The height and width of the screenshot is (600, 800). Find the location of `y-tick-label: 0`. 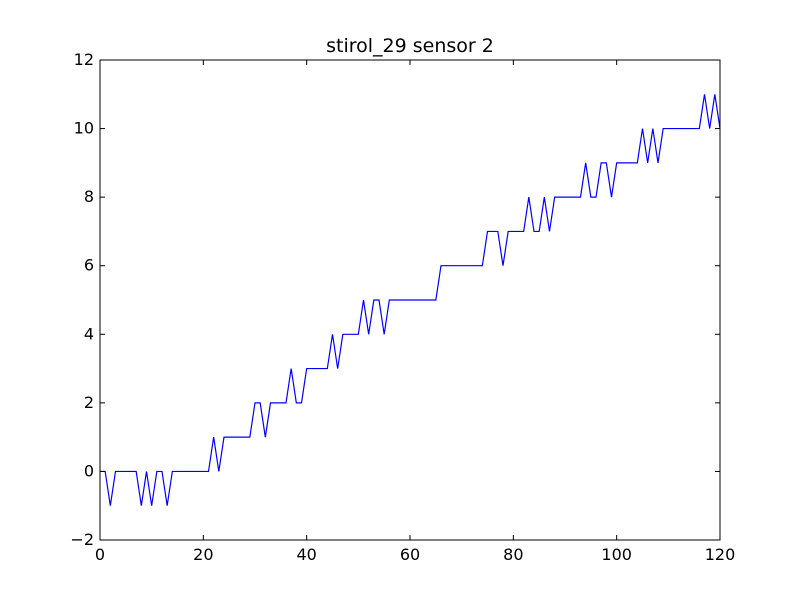

y-tick-label: 0 is located at coordinates (89, 470).